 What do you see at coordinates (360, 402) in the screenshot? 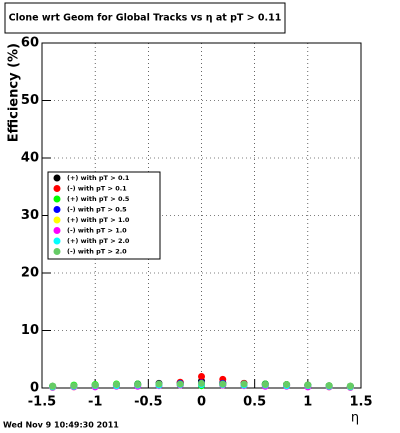
I see `x-tick-label: 1.5` at bounding box center [360, 402].